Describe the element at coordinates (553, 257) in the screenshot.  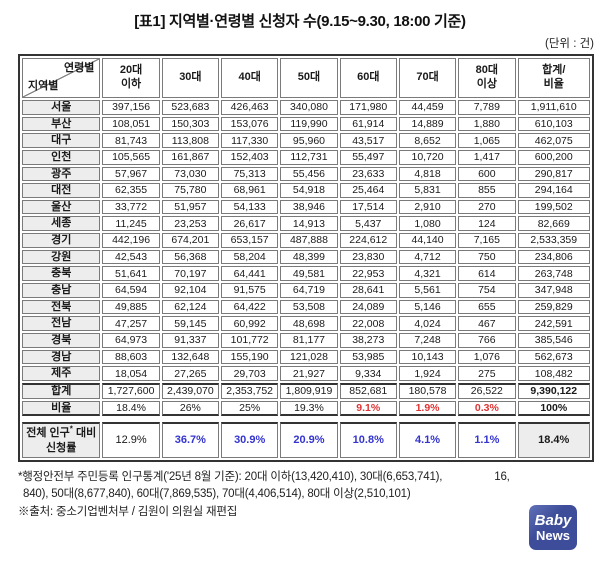
I see `value-cell: 234,806` at that location.